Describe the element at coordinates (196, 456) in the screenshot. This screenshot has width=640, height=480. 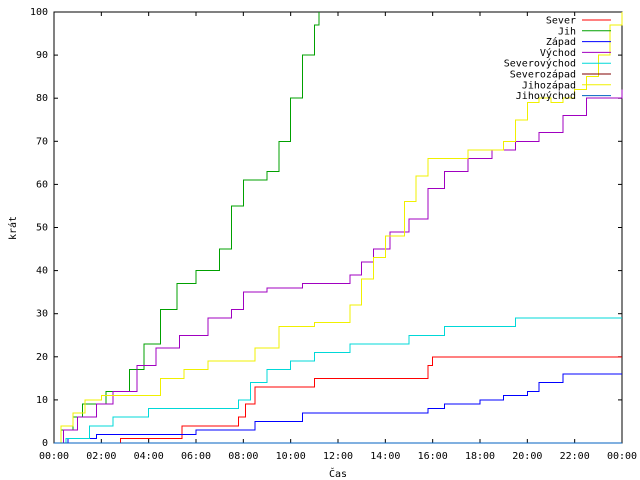
I see `x-tick-label: 06:00` at that location.